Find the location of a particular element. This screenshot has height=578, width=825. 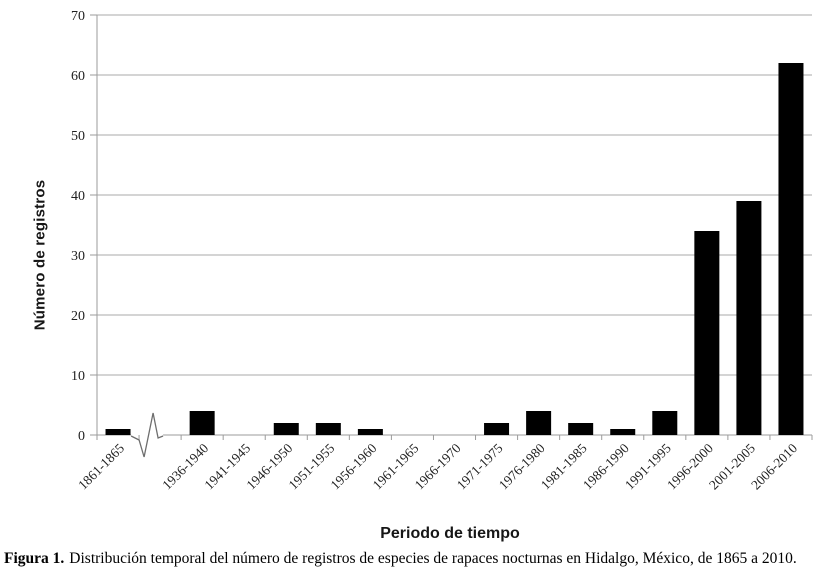

bar-1971-1975 is located at coordinates (497, 429).